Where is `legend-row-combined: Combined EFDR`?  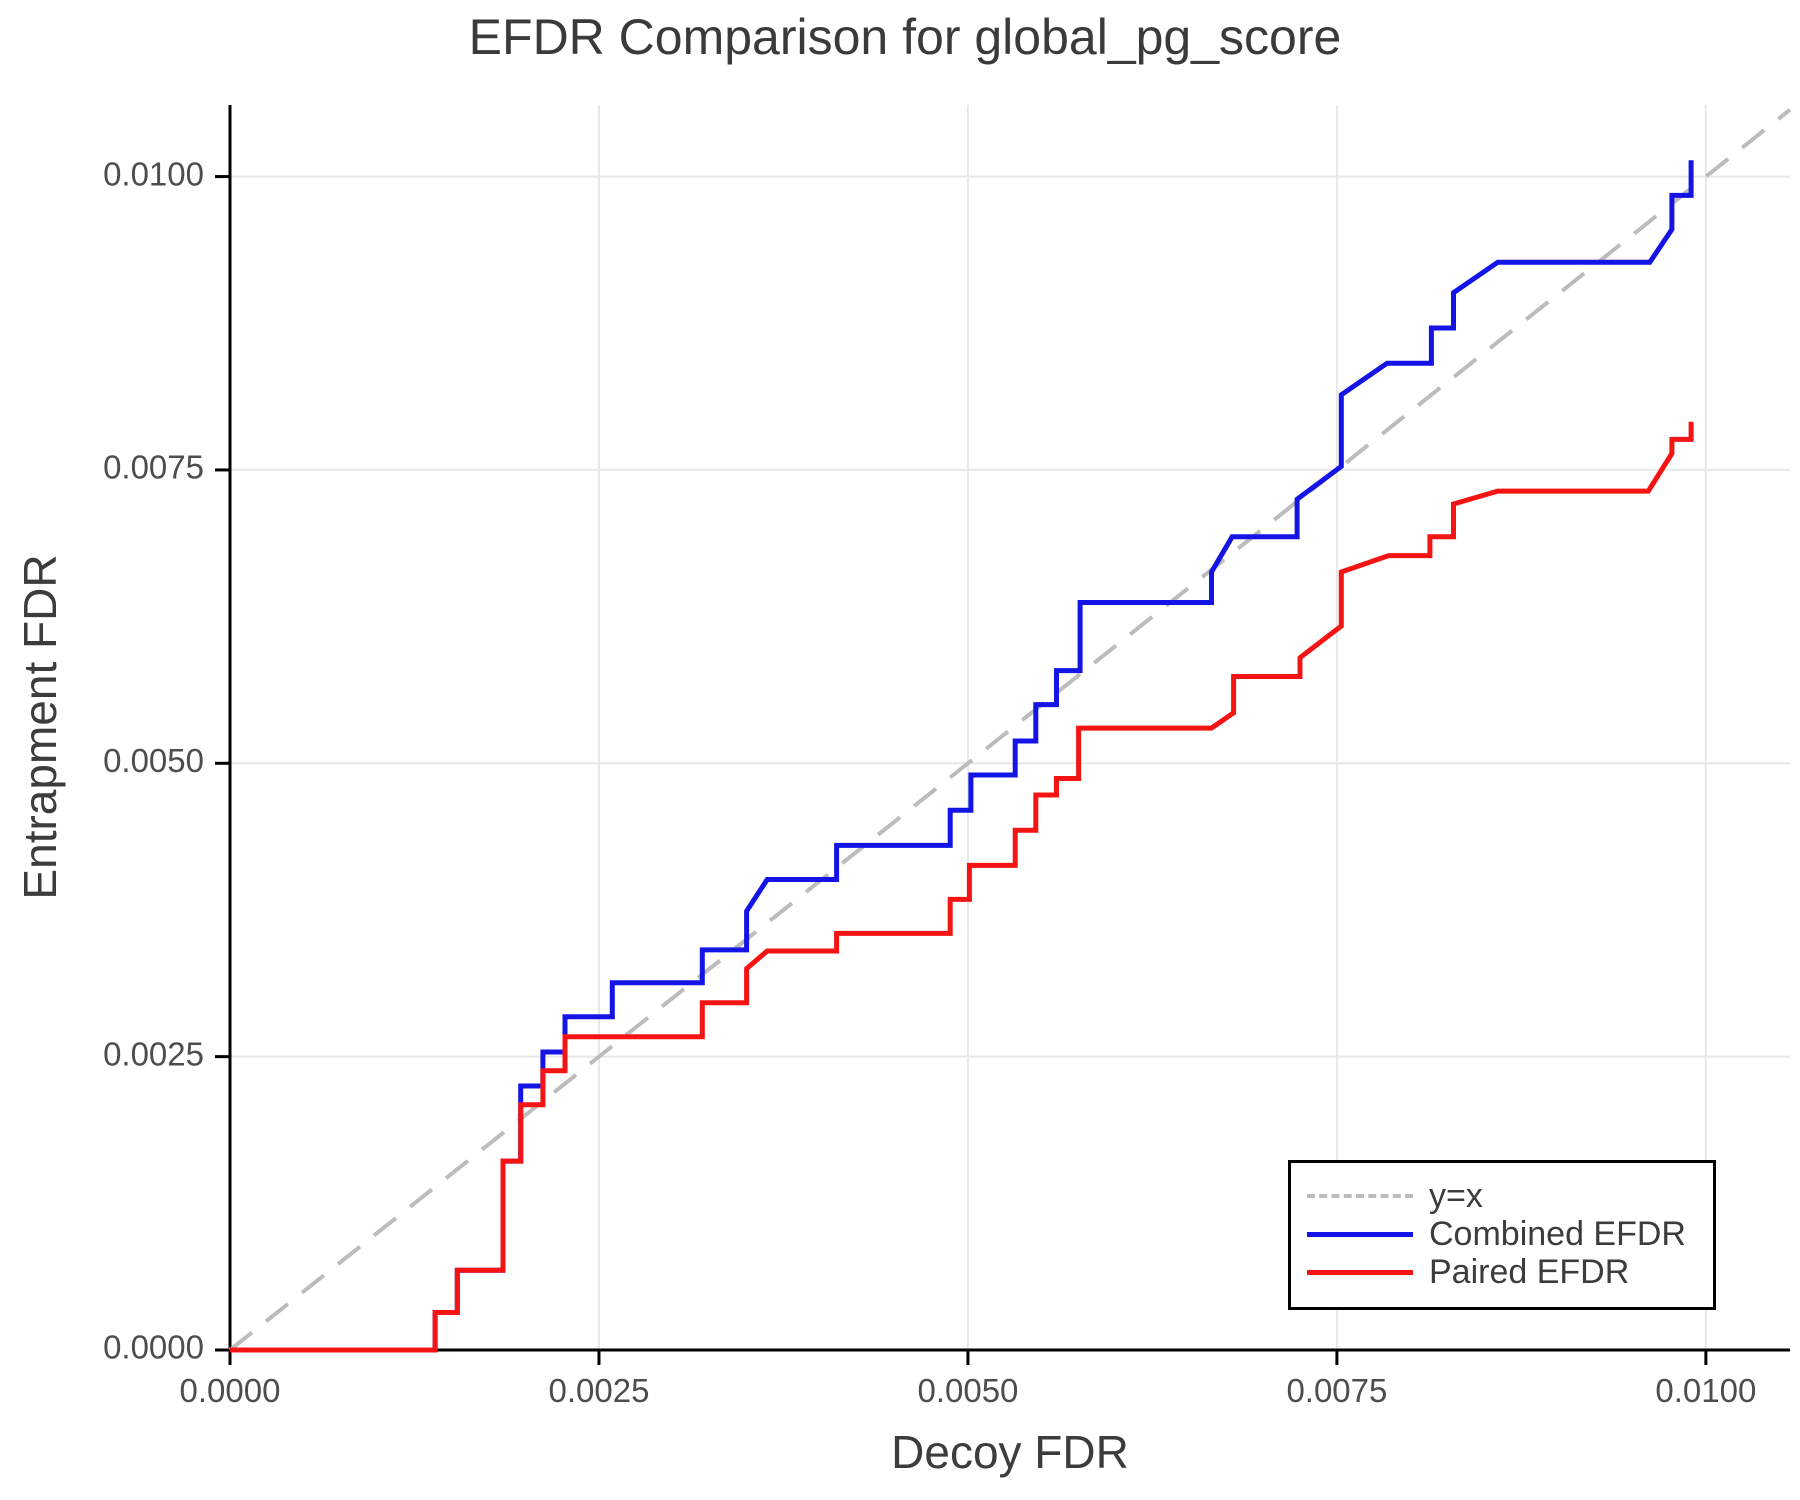 legend-row-combined: Combined EFDR is located at coordinates (1510, 1234).